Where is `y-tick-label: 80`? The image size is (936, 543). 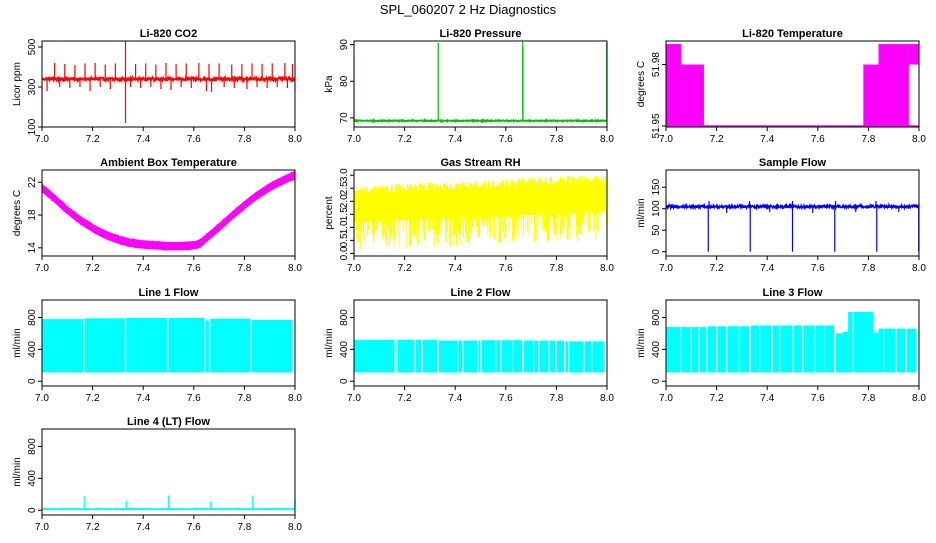 y-tick-label: 80 is located at coordinates (344, 81).